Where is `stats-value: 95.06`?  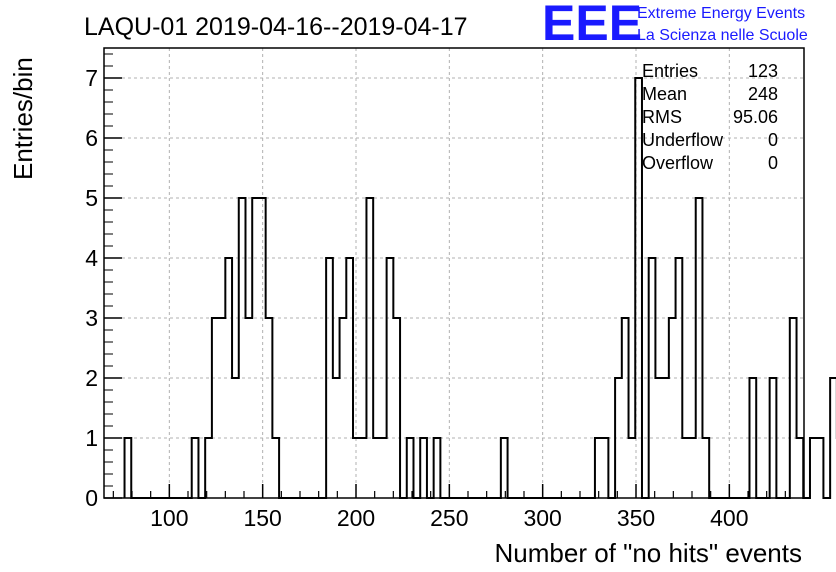
stats-value: 95.06 is located at coordinates (755, 117).